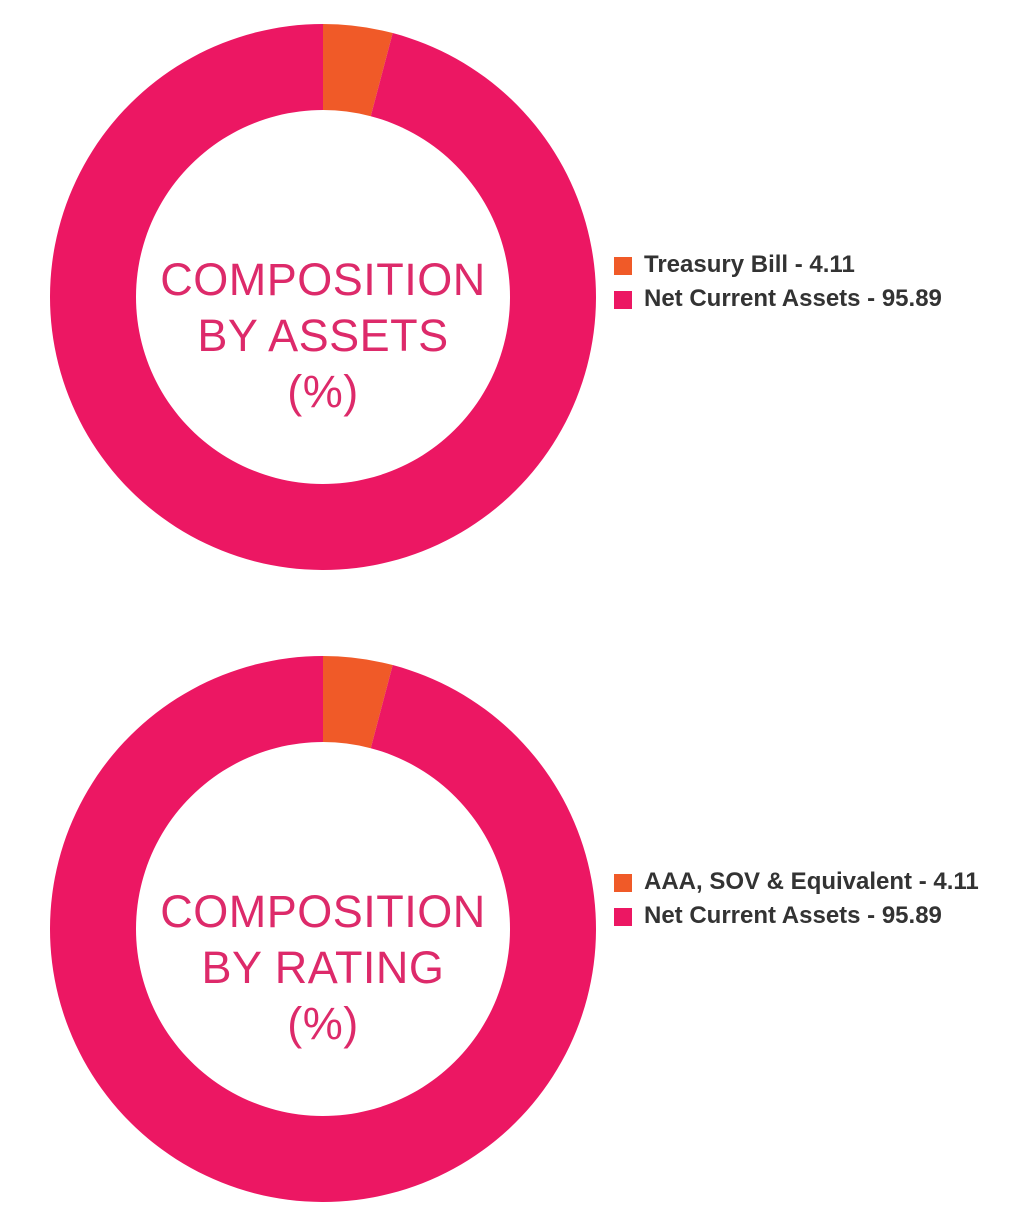  I want to click on rating-title-line-1: COMPOSITION, so click(323, 911).